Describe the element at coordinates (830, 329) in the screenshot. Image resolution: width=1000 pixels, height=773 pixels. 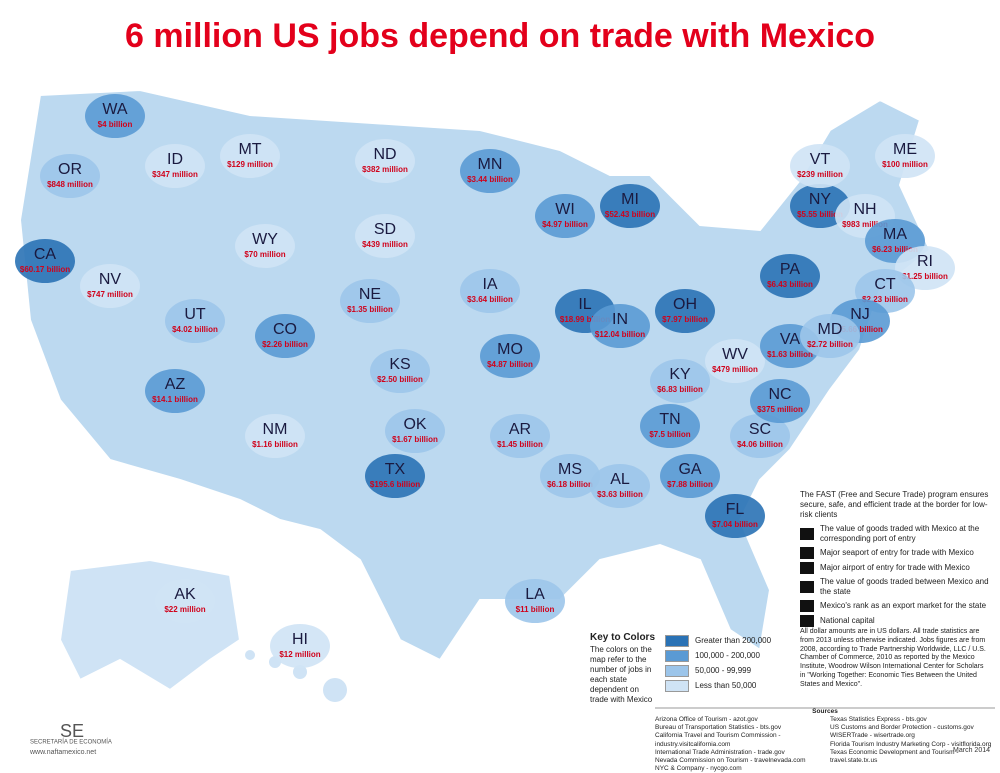
I see `state-abbr: MD` at that location.